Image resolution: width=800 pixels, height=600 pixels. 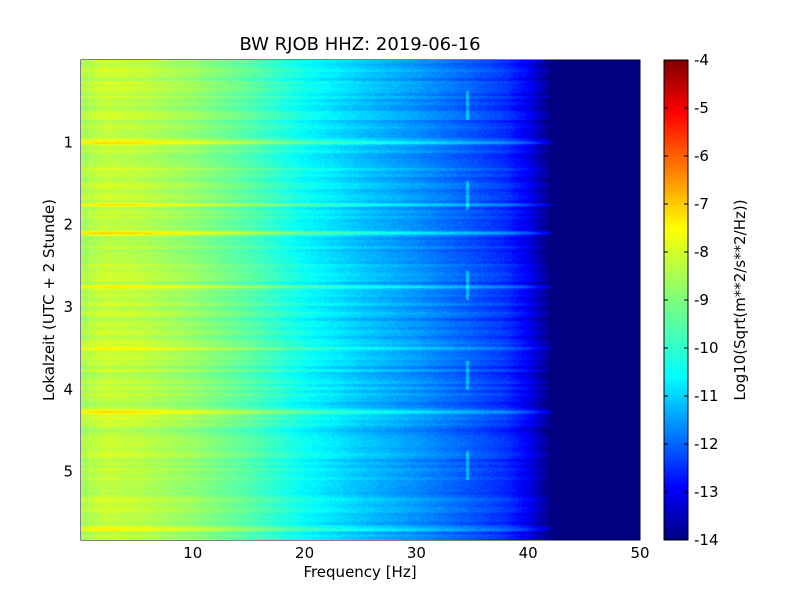 I want to click on y-tick-label: 4, so click(x=68, y=389).